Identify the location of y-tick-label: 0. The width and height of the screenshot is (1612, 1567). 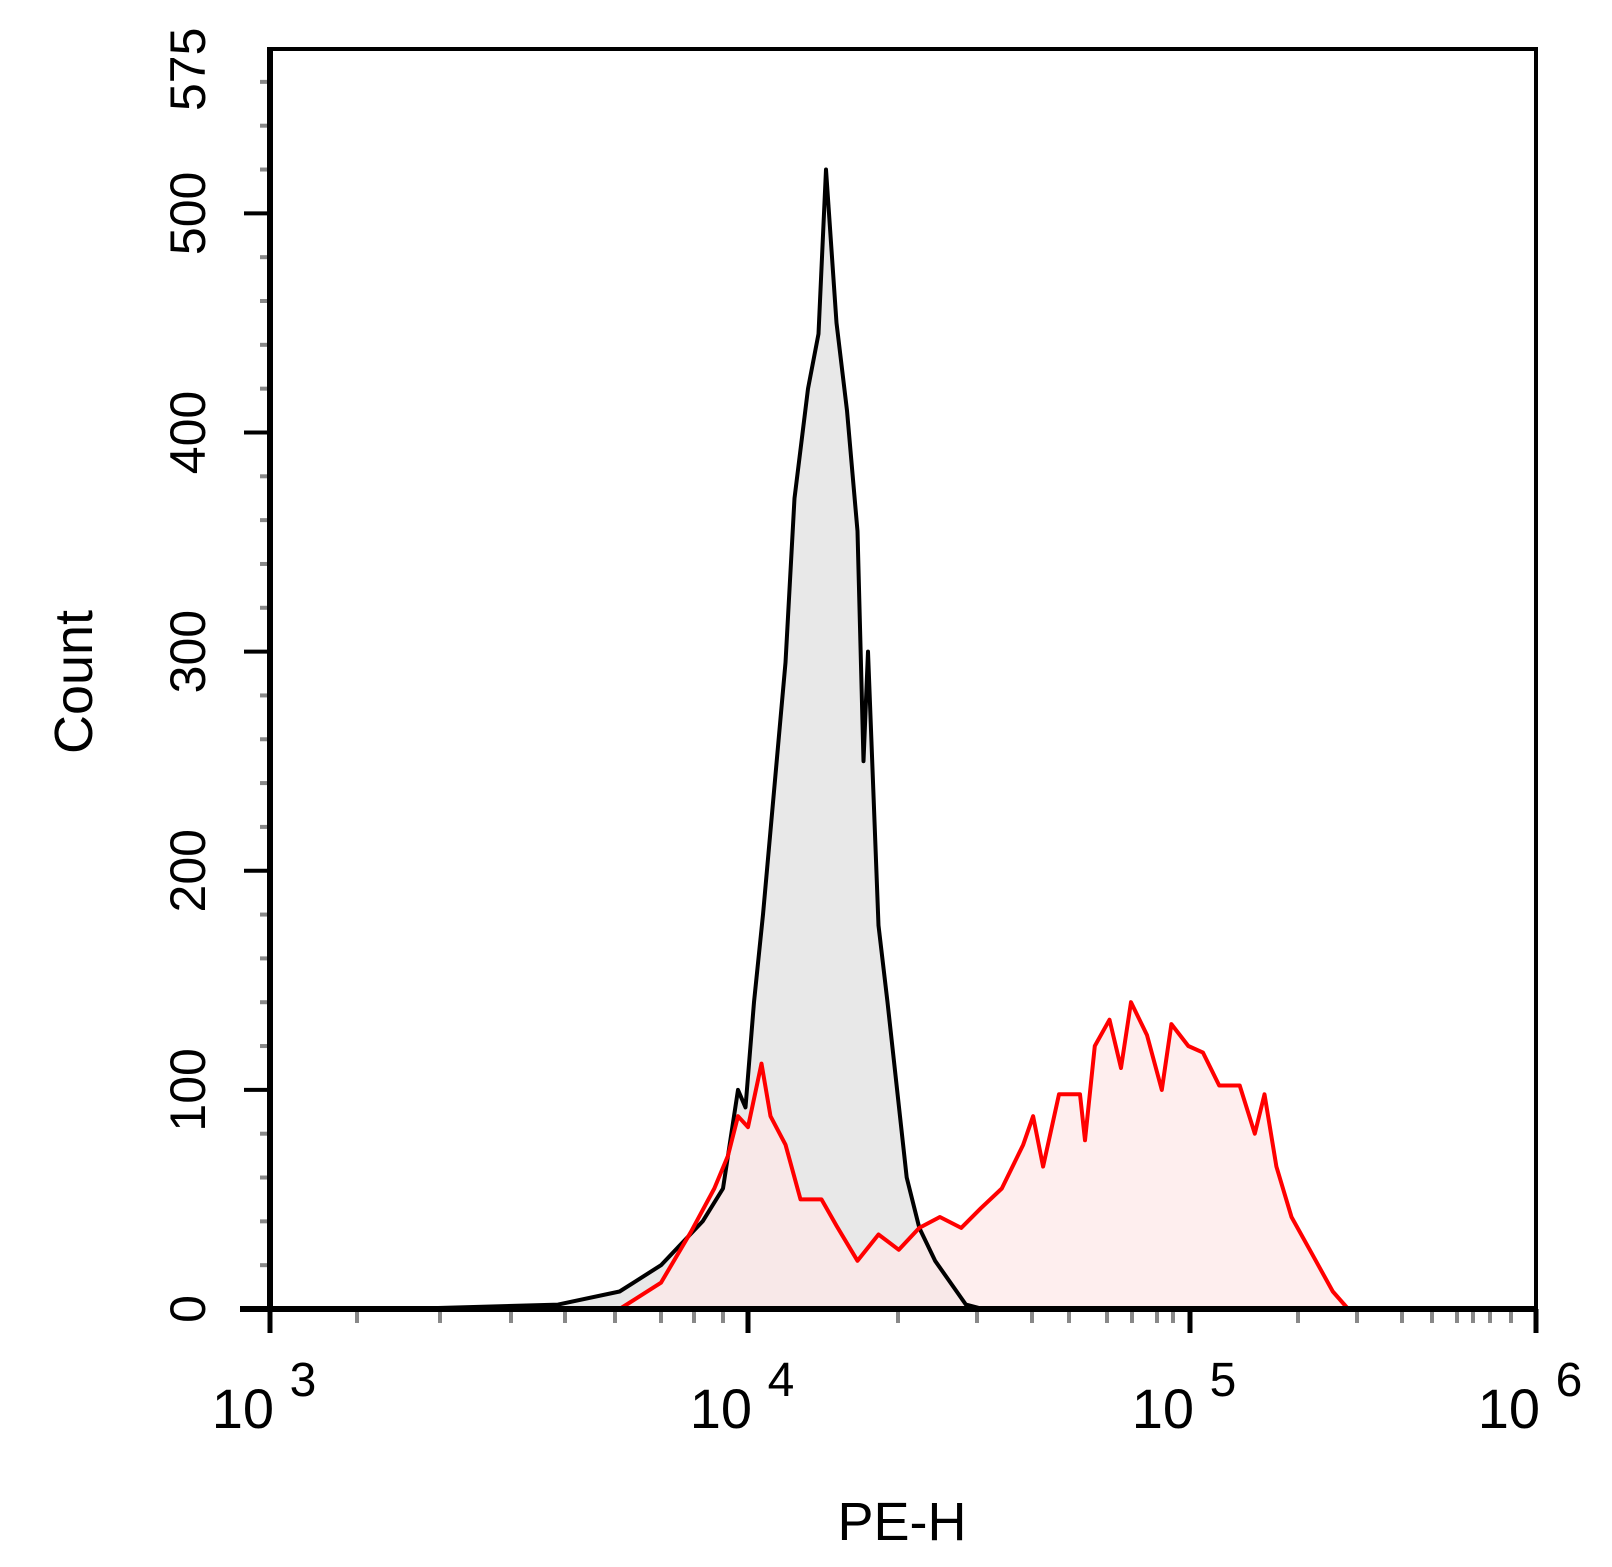
(188, 1309).